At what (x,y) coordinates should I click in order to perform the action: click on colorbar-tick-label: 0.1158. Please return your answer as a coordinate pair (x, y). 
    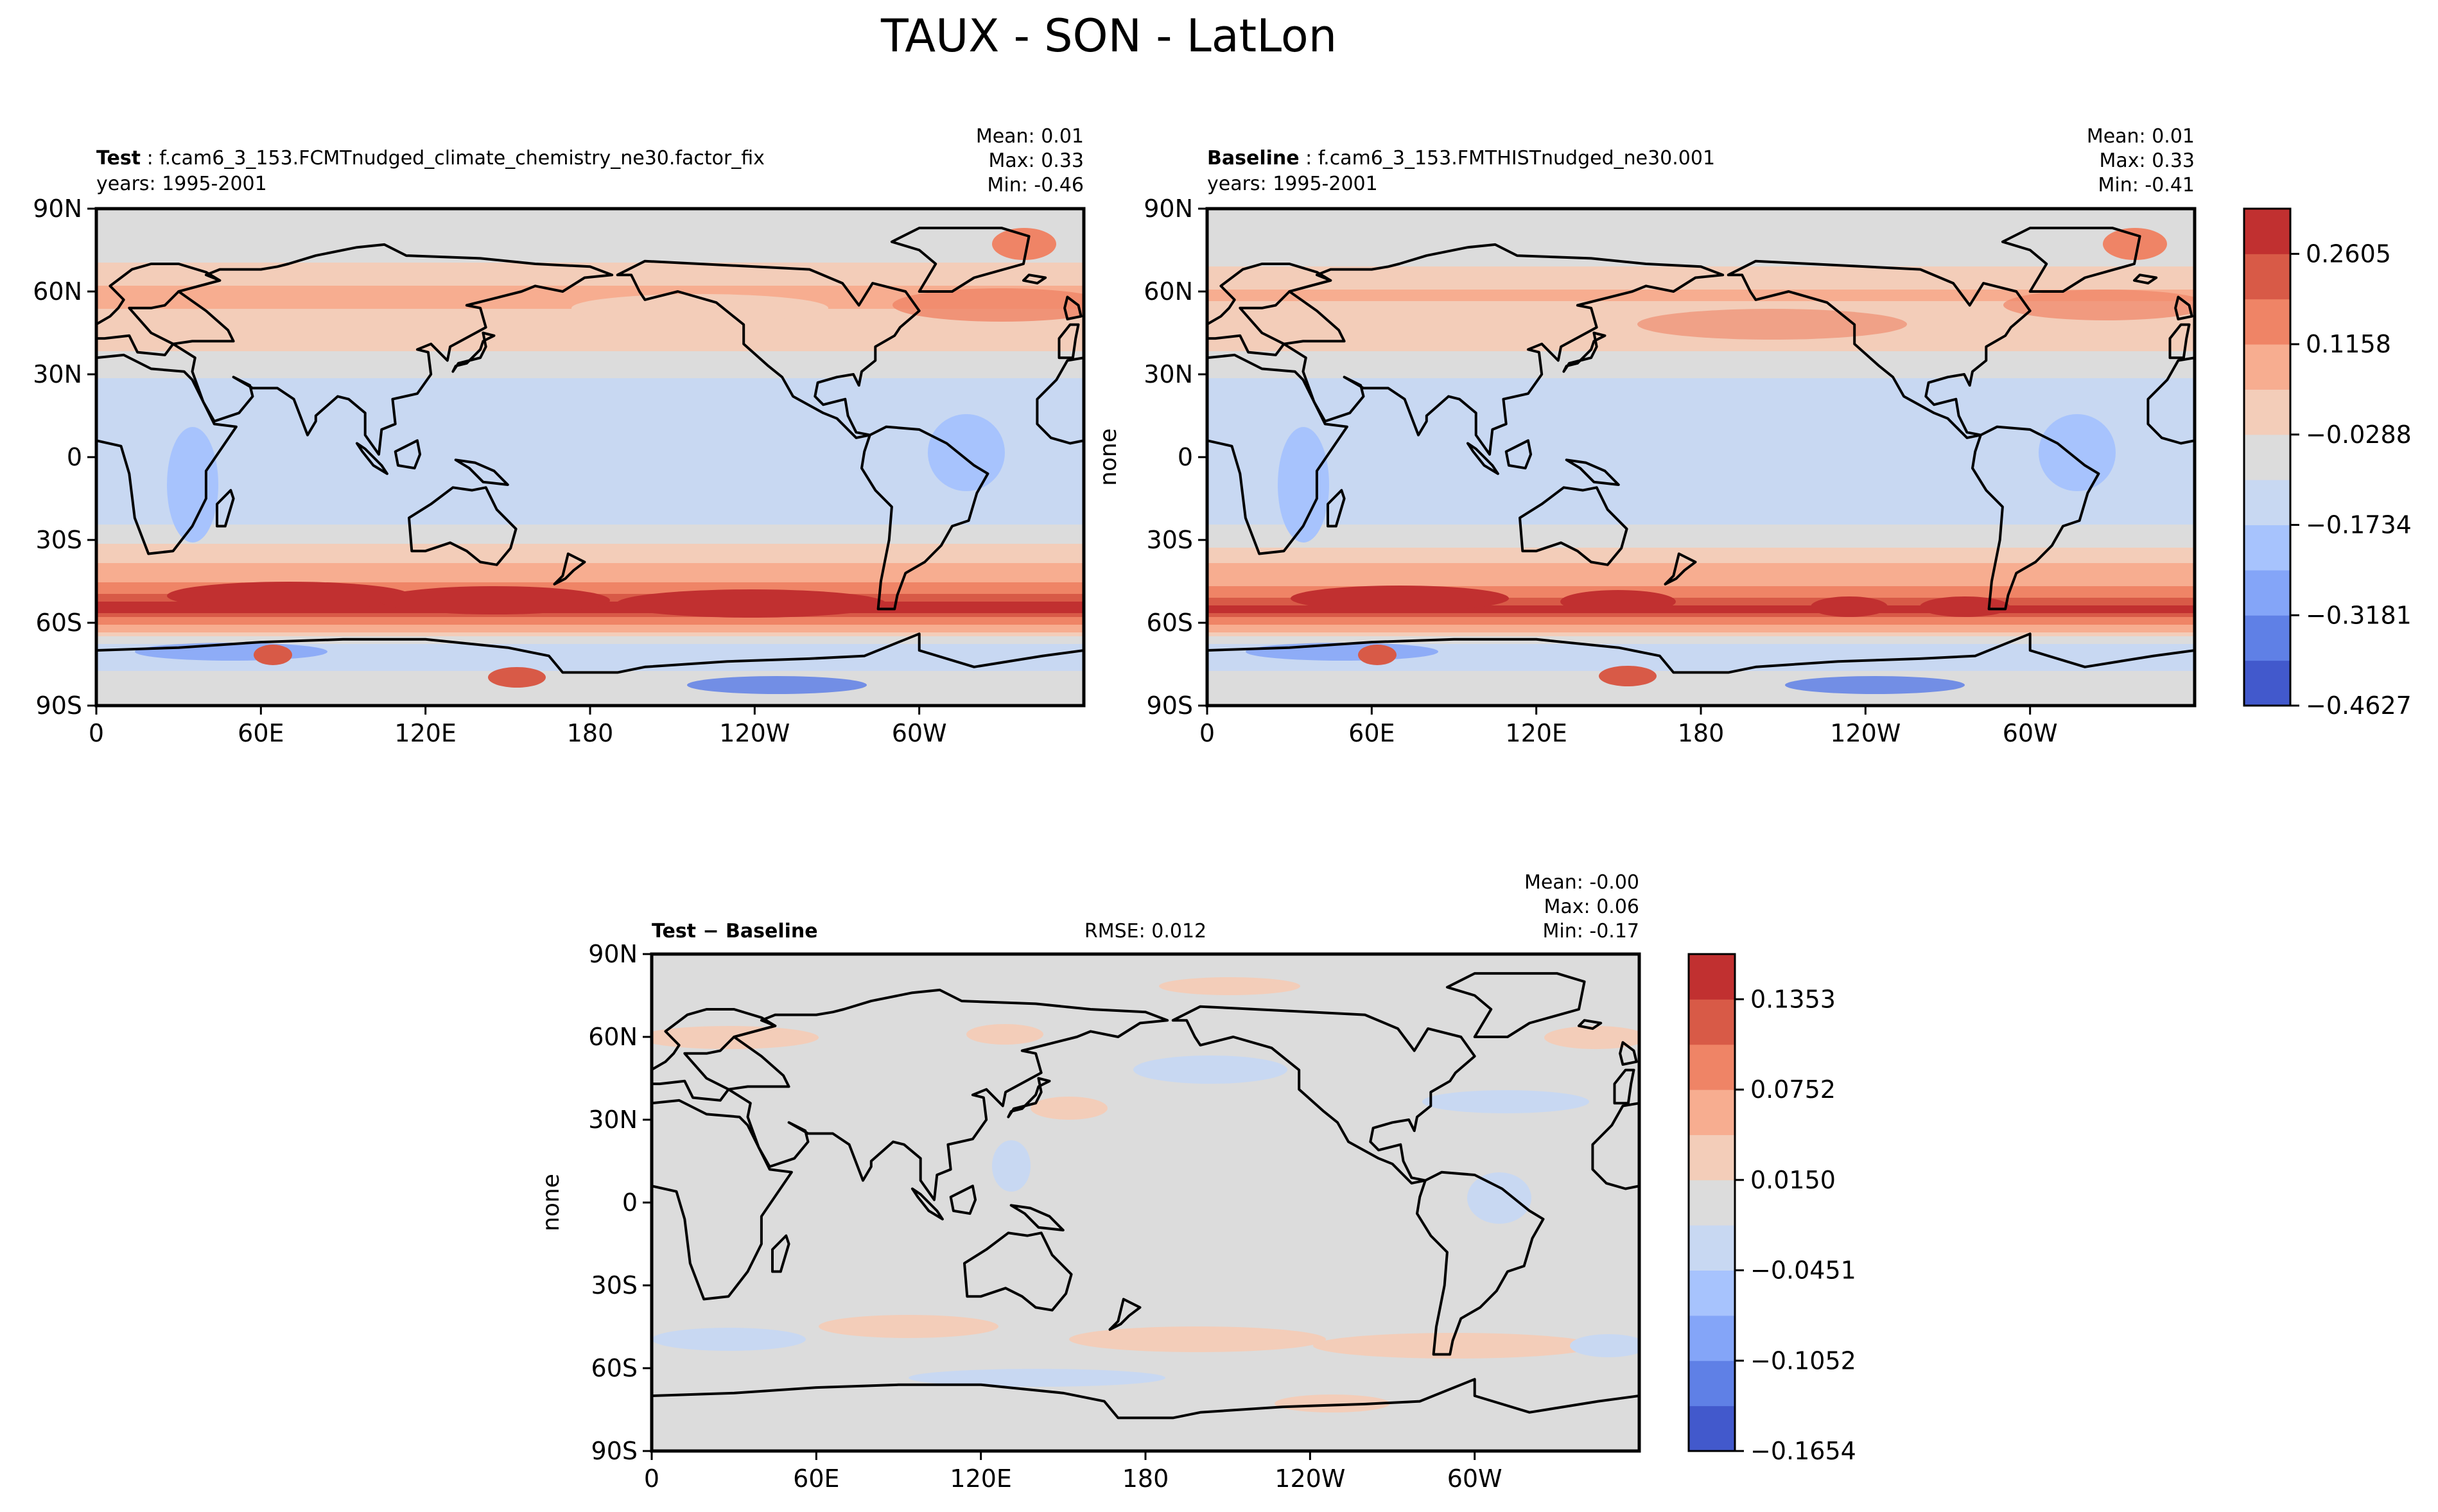
    Looking at the image, I should click on (2348, 344).